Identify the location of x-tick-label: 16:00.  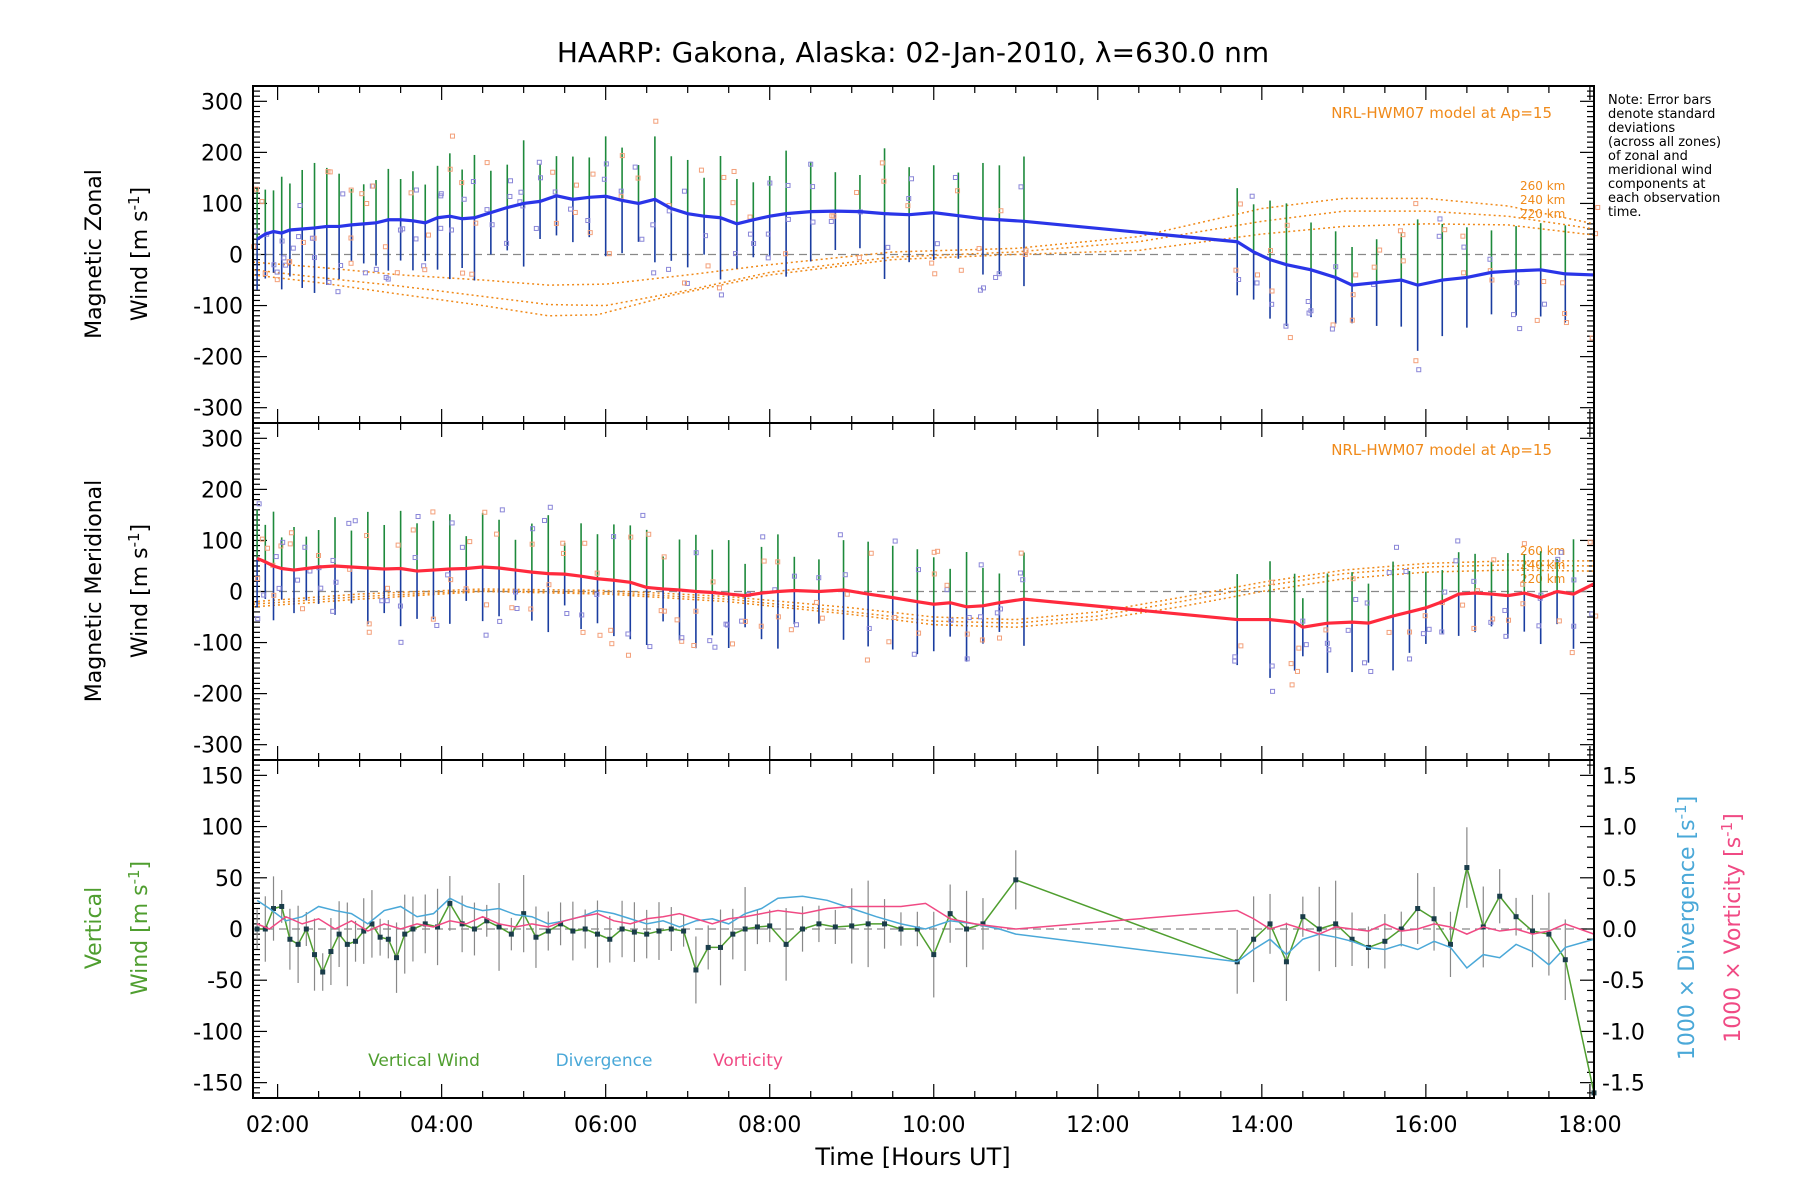
(1425, 1125).